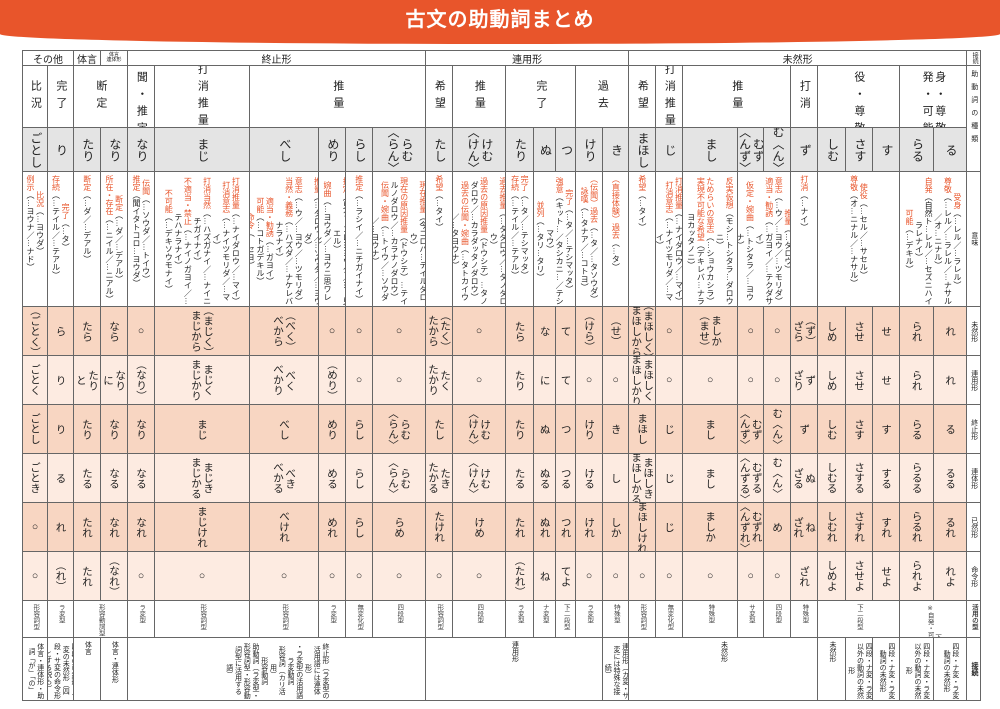 Image resolution: width=1000 pixels, height=709 pixels. I want to click on meaning-term: ためらいの意志, so click(710, 204).